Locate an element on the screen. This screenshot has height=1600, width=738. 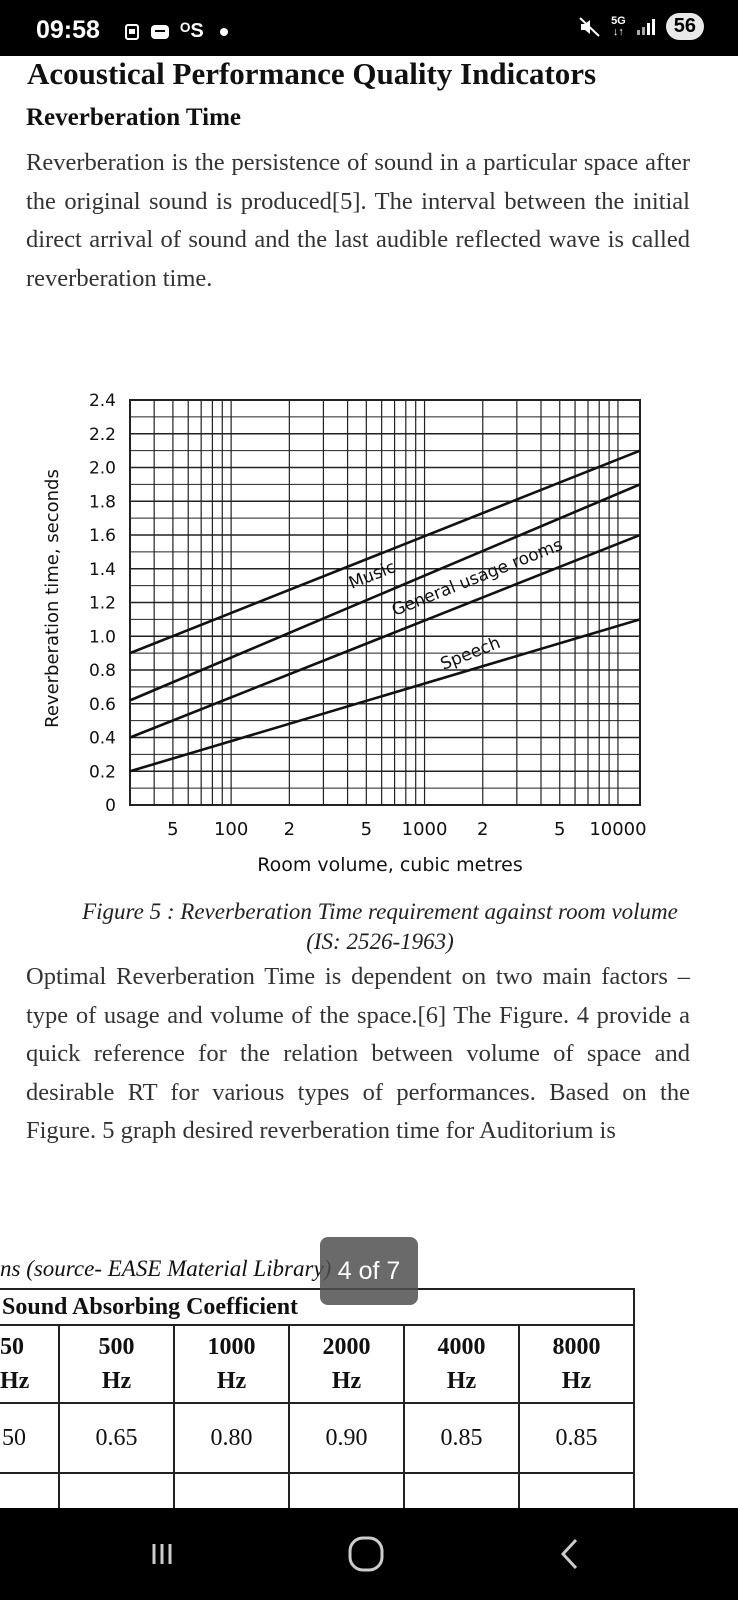
mute-icon is located at coordinates (589, 26).